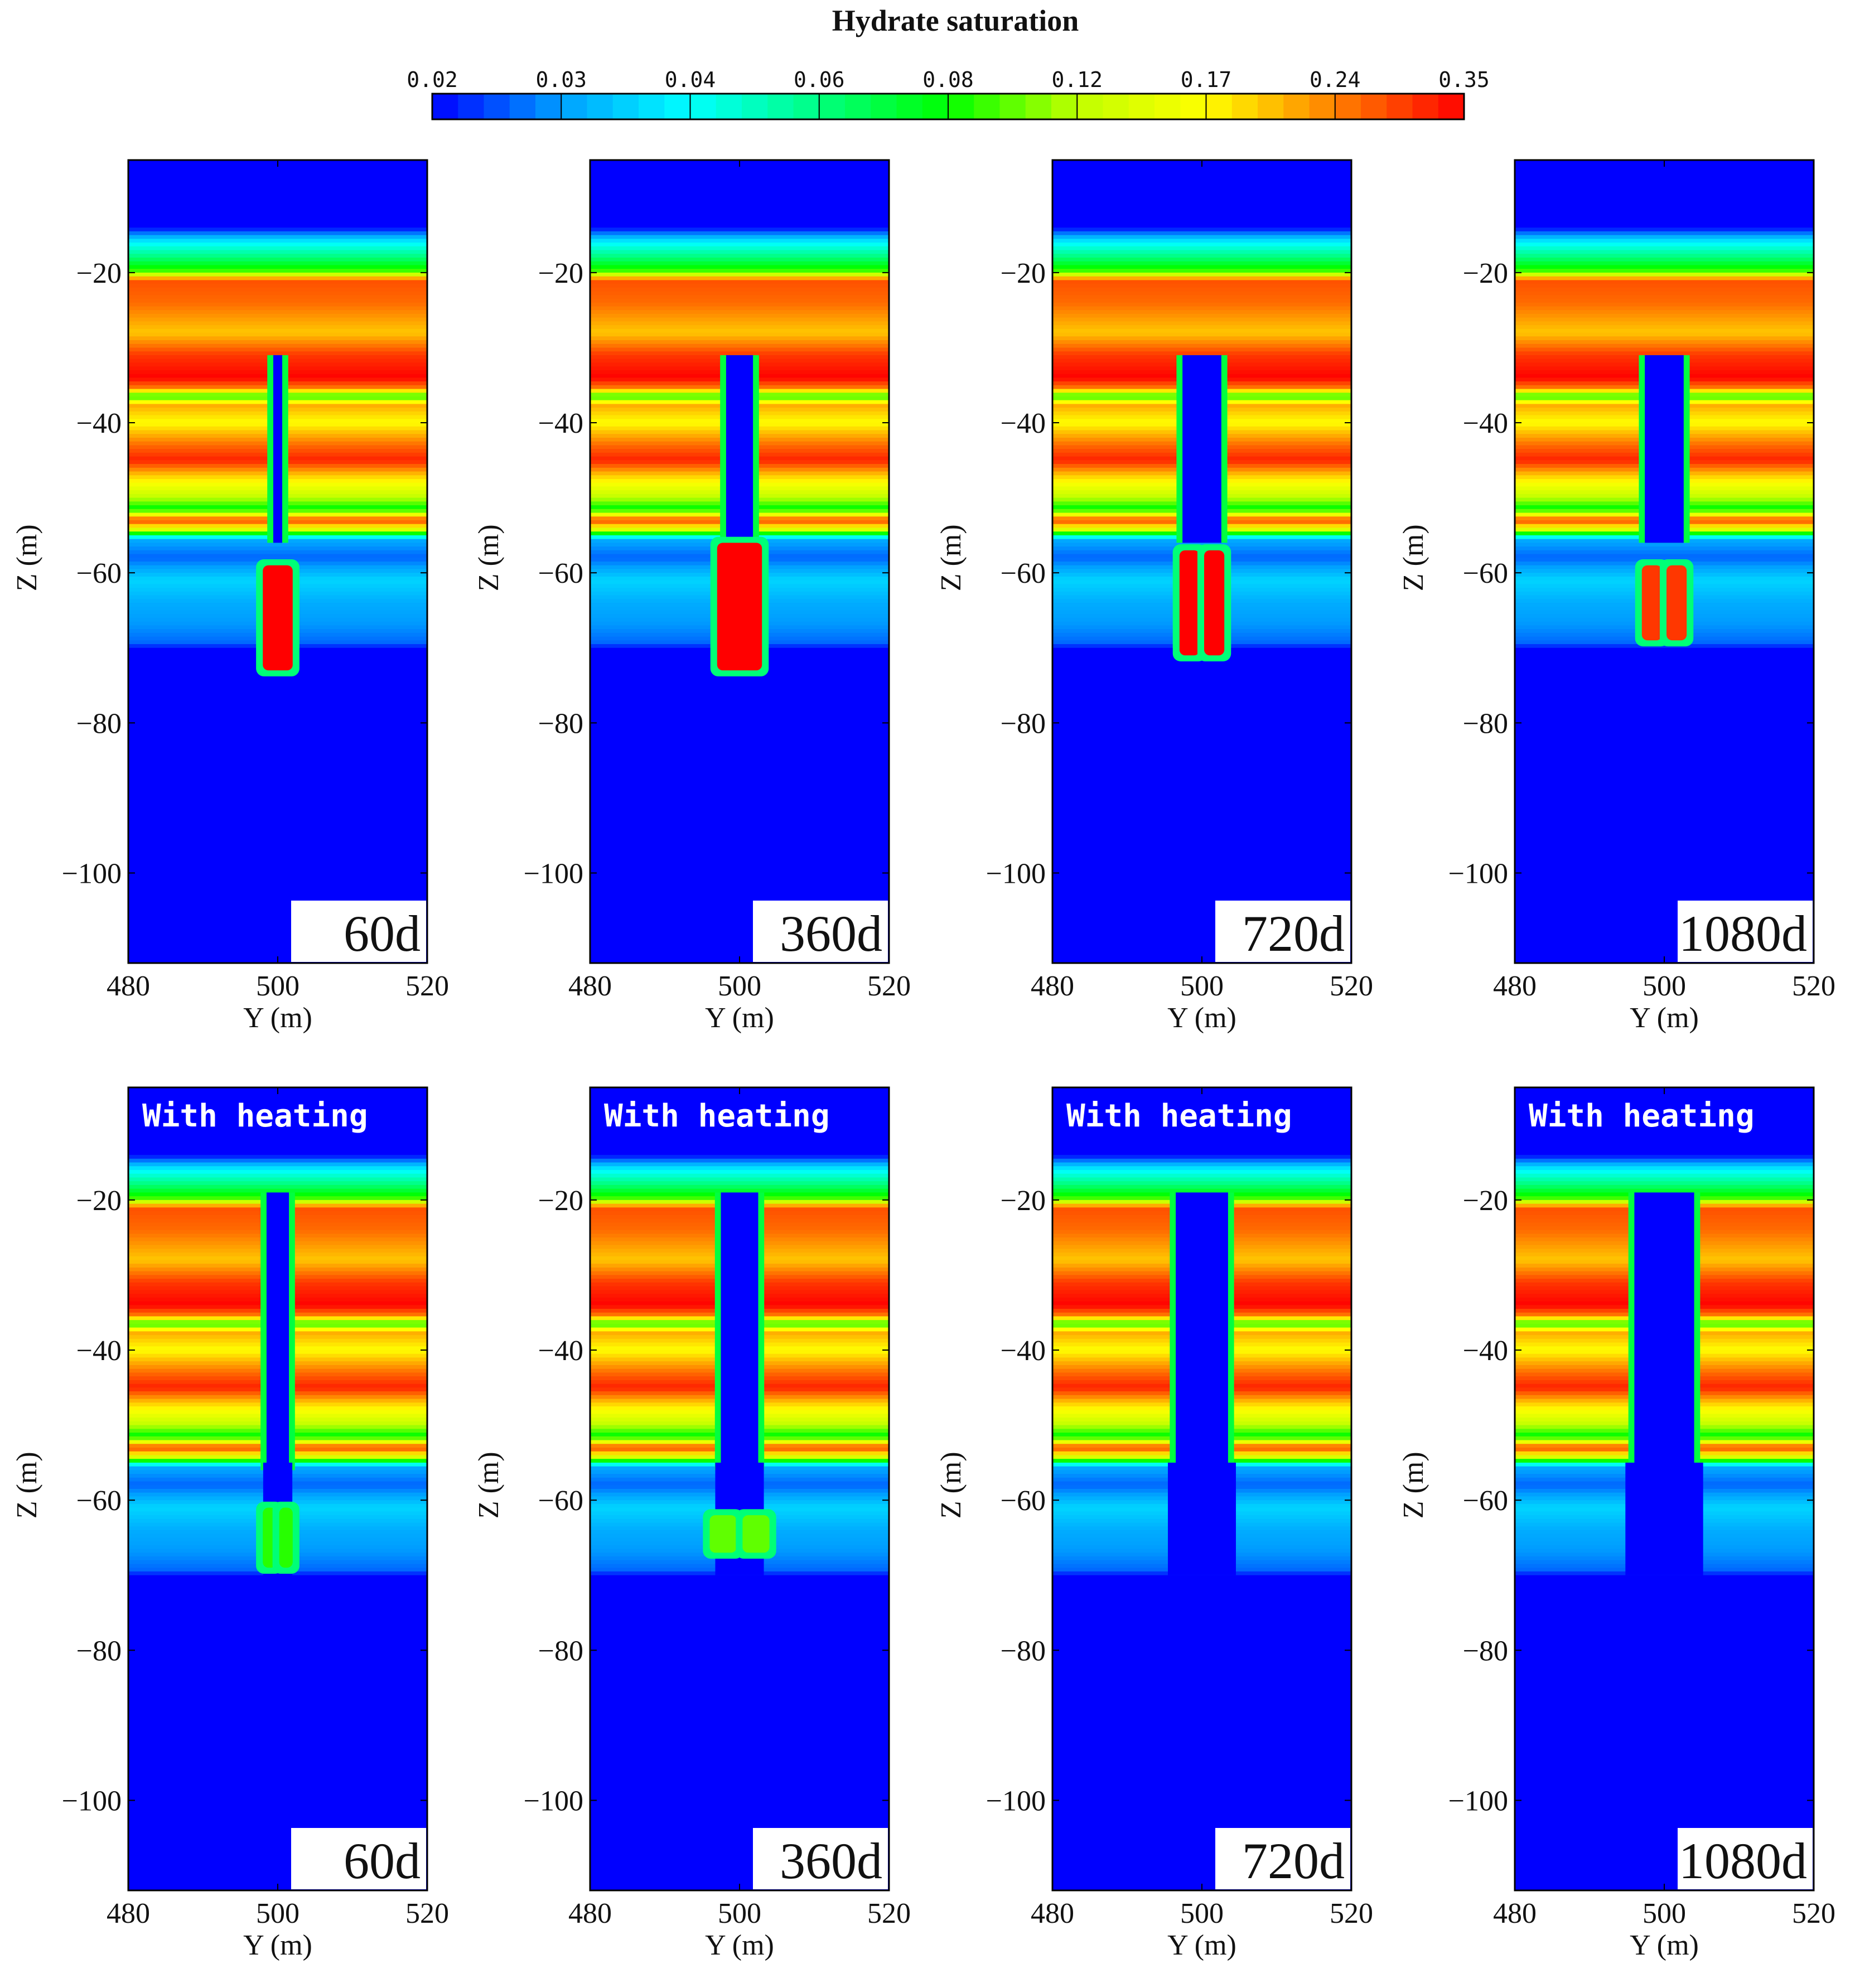 This screenshot has height=1988, width=1855. Describe the element at coordinates (553, 1801) in the screenshot. I see `y-tick-label: −100` at that location.